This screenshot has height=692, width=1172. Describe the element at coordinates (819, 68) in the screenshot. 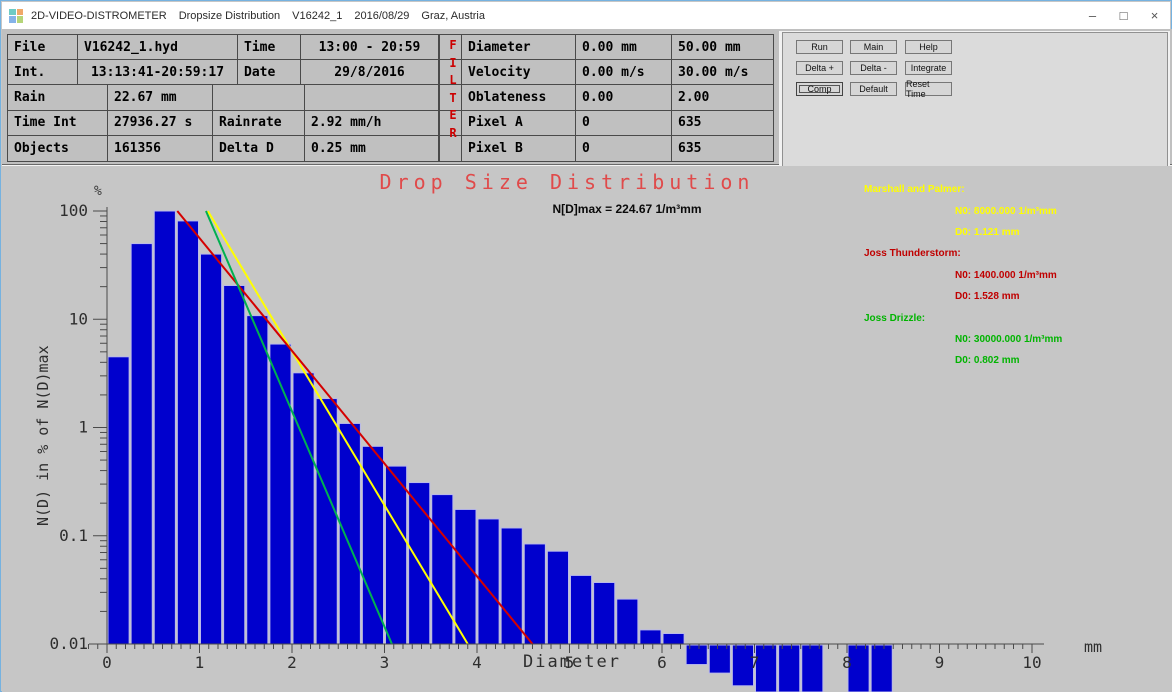

I see `delta-plus-button: Delta +` at that location.